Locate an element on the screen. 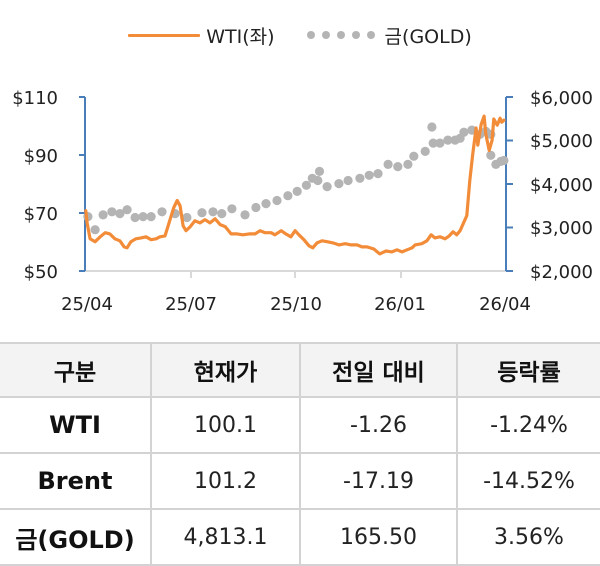 The height and width of the screenshot is (566, 600). row-name: 금(GOLD) is located at coordinates (76, 537).